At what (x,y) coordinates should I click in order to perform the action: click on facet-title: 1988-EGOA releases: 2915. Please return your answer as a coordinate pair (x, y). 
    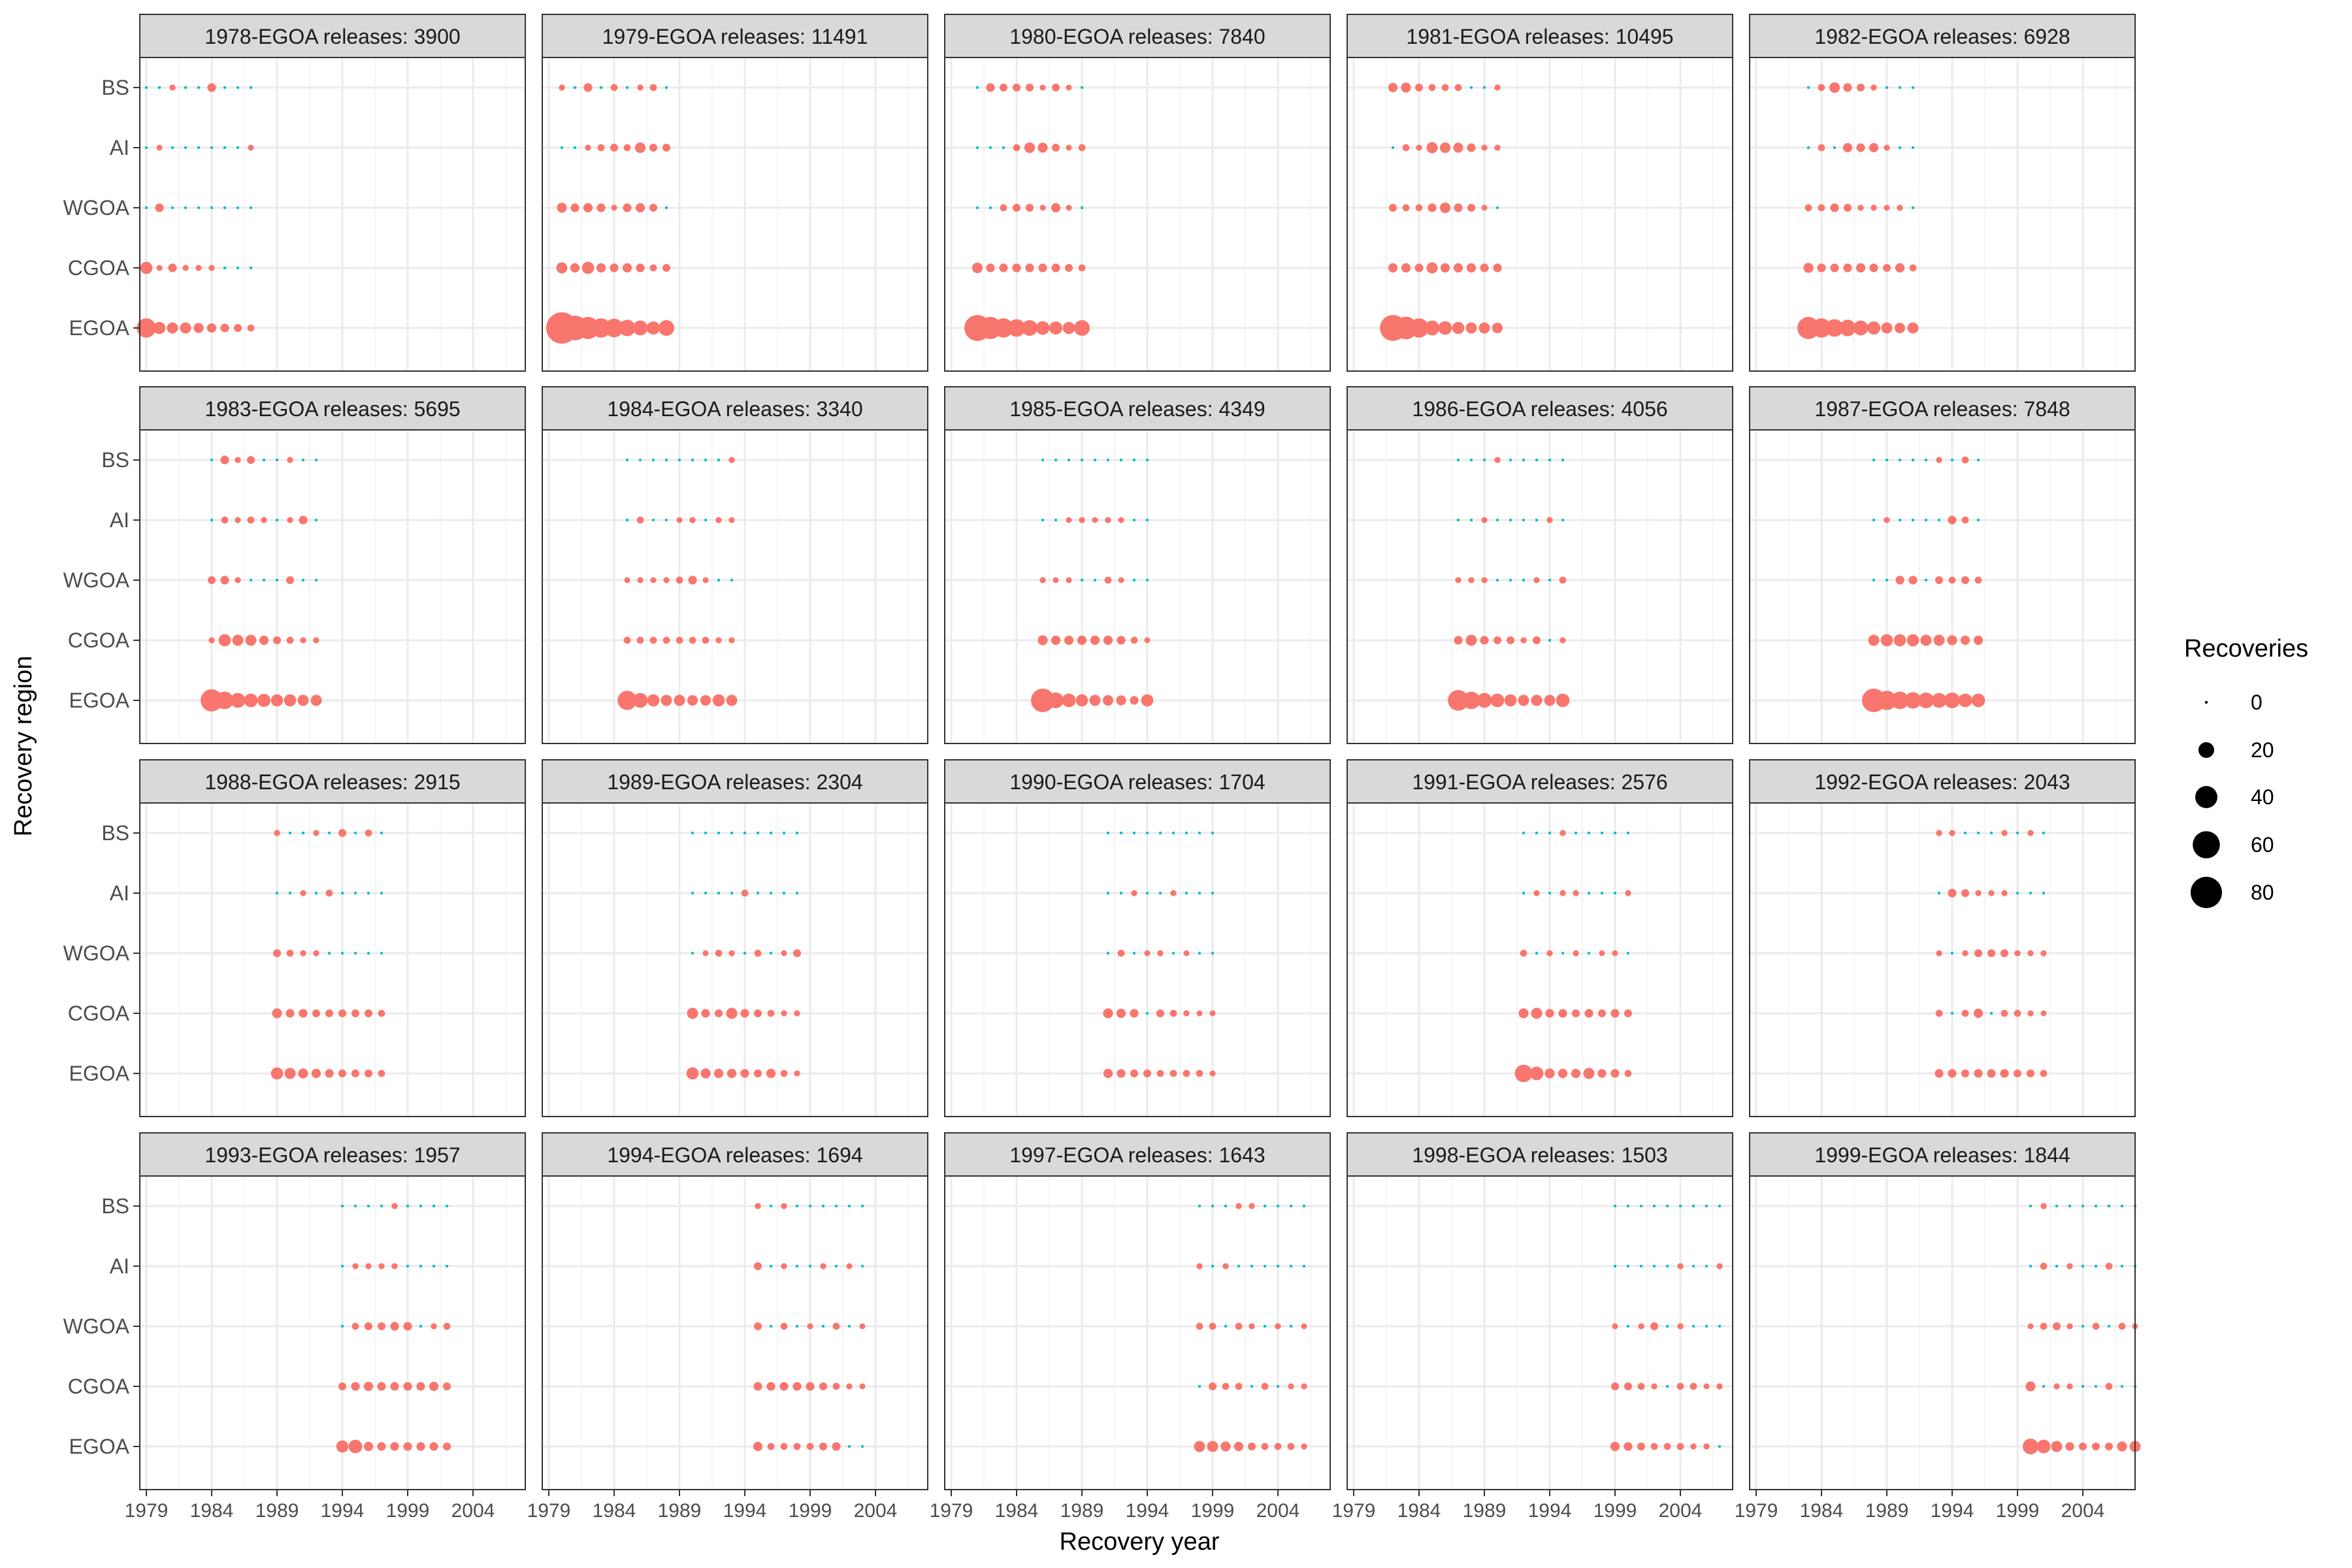
    Looking at the image, I should click on (332, 782).